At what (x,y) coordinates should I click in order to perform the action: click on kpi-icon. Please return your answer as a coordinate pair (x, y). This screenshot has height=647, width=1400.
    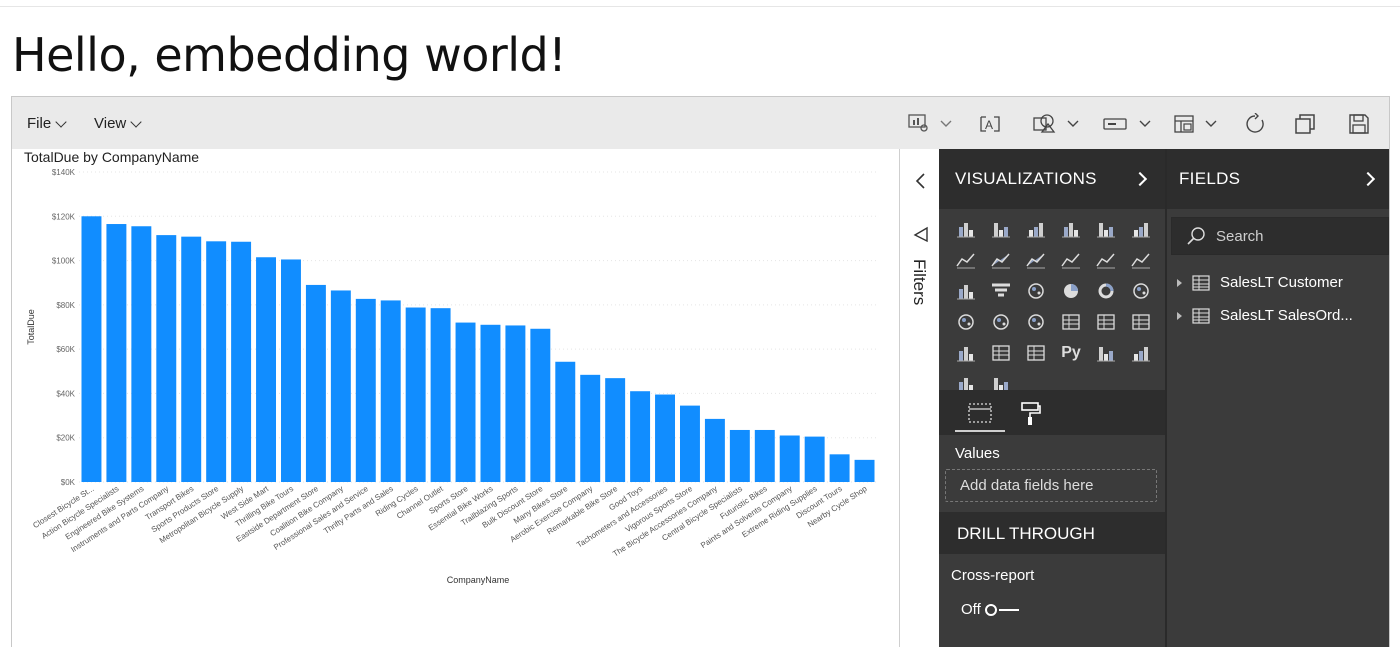
    Looking at the image, I should click on (1141, 321).